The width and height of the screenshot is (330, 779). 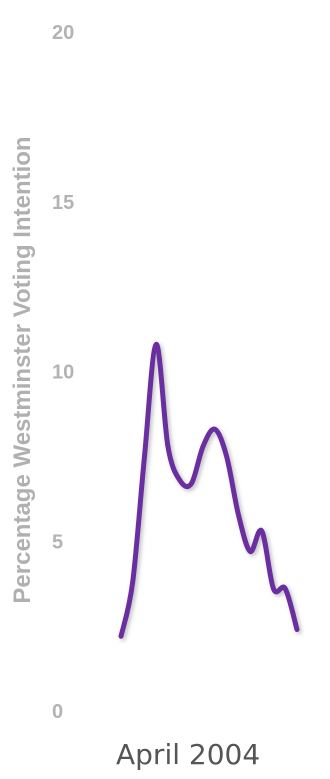 I want to click on y-tick-label: 15, so click(x=63, y=203).